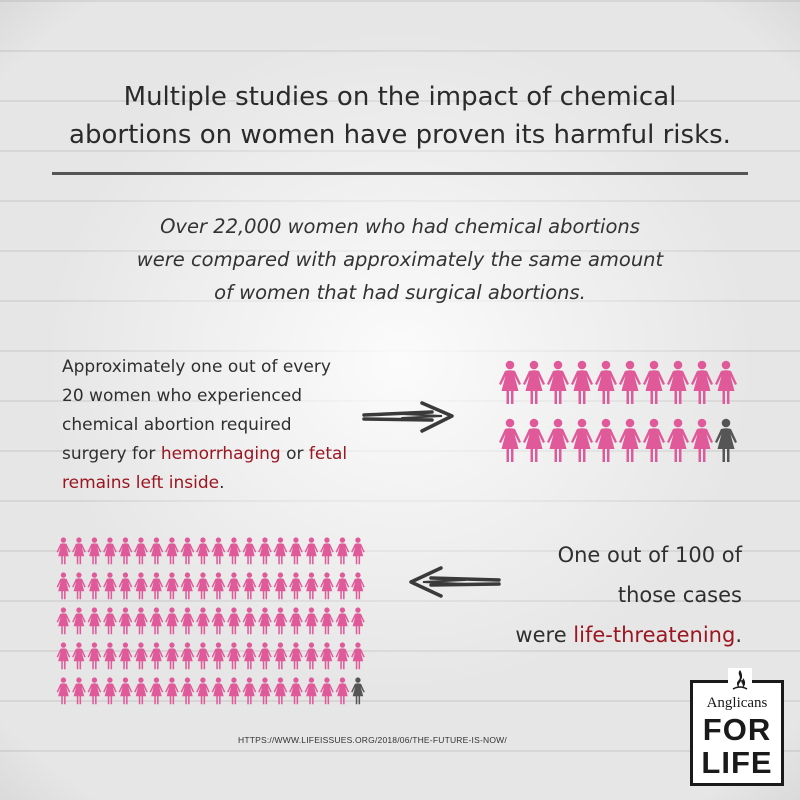  I want to click on left-line-5-post: ., so click(222, 483).